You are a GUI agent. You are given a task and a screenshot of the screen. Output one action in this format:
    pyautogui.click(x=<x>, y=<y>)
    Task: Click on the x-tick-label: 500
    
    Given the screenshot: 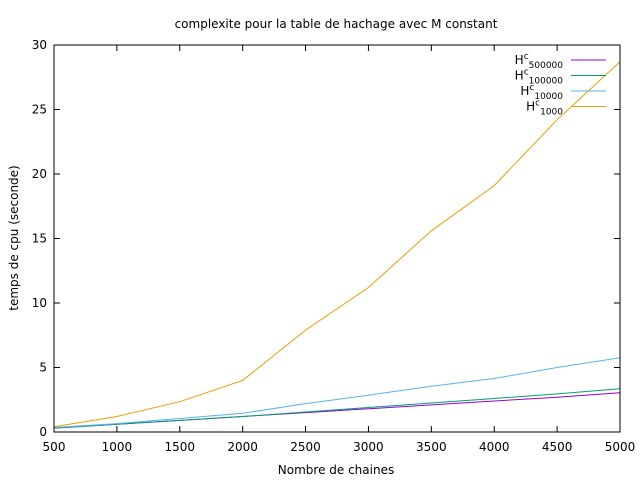 What is the action you would take?
    pyautogui.click(x=54, y=447)
    